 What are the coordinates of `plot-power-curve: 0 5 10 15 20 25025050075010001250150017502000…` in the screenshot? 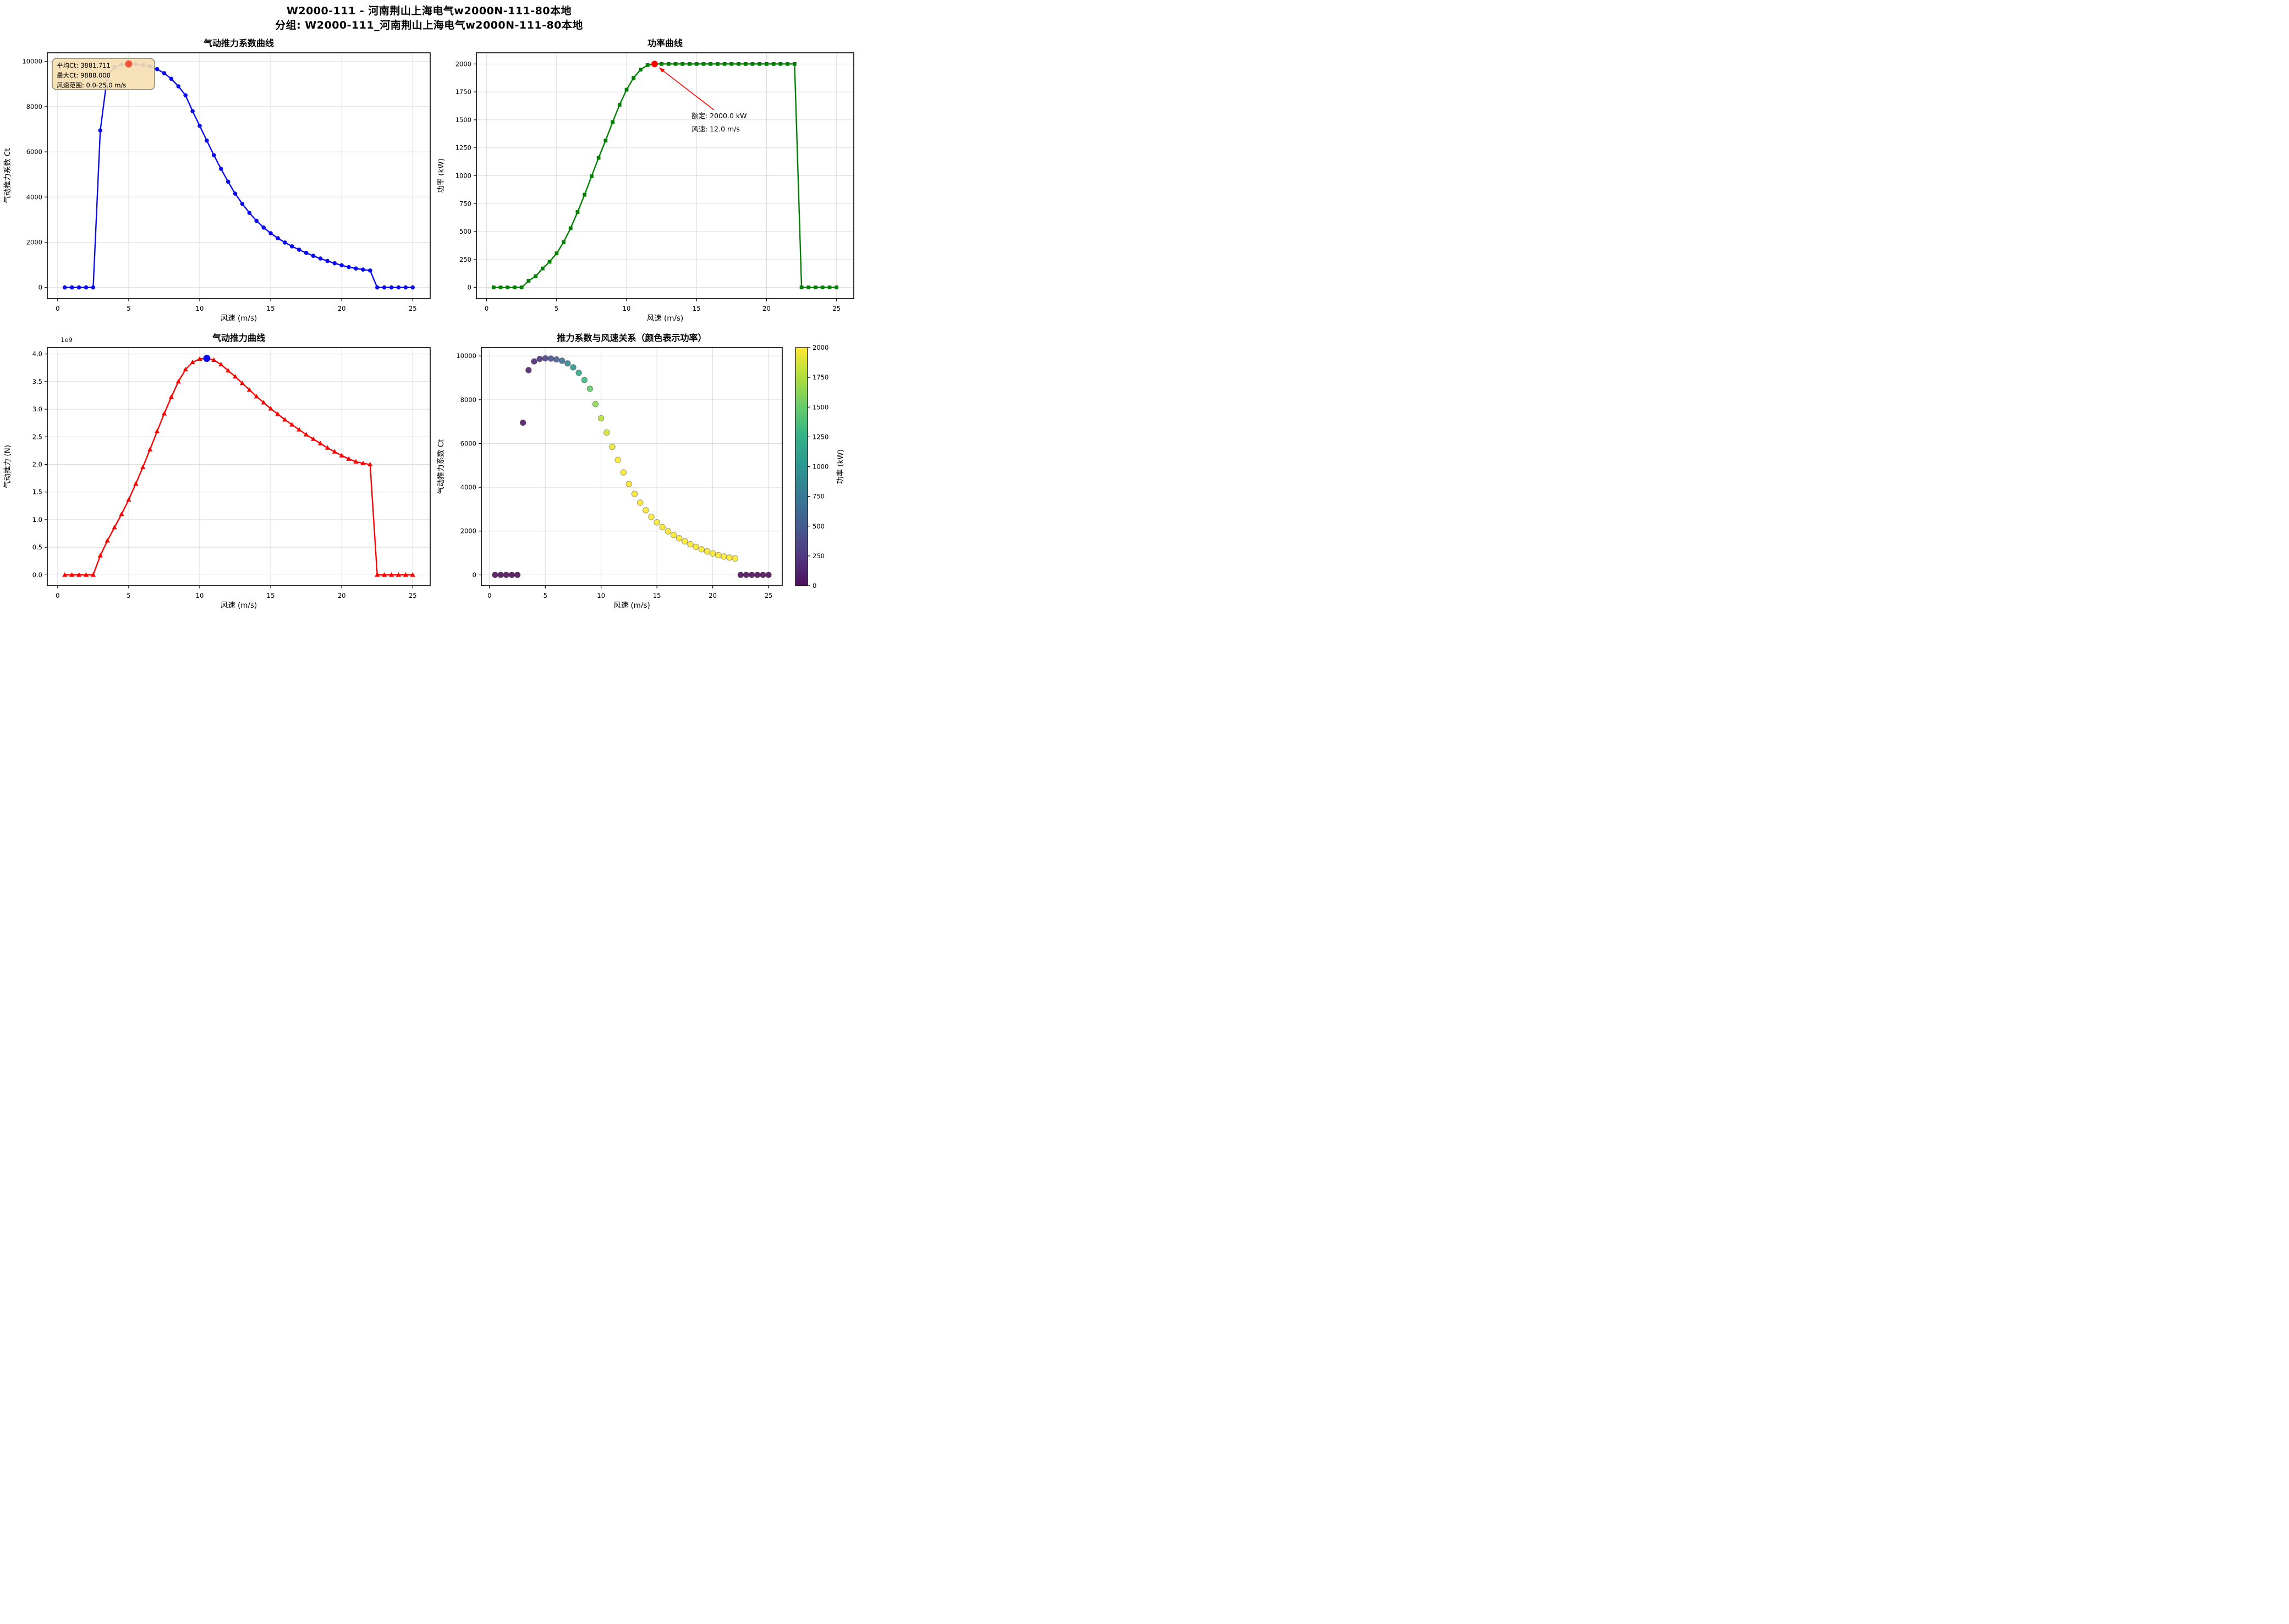 It's located at (645, 180).